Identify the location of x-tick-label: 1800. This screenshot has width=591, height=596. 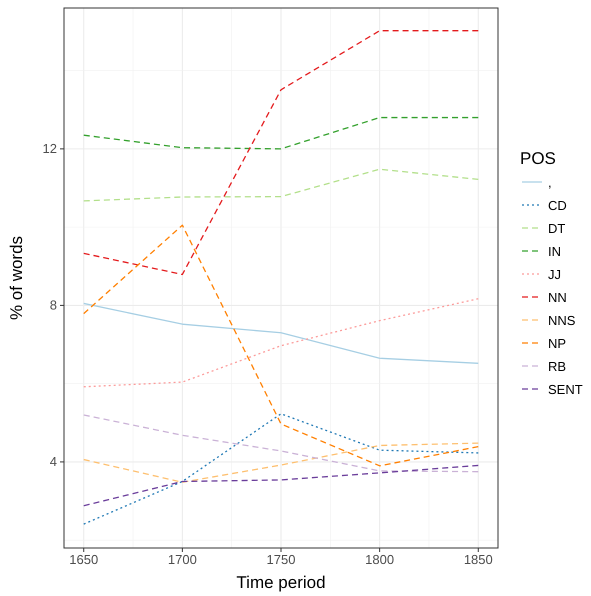
(379, 560).